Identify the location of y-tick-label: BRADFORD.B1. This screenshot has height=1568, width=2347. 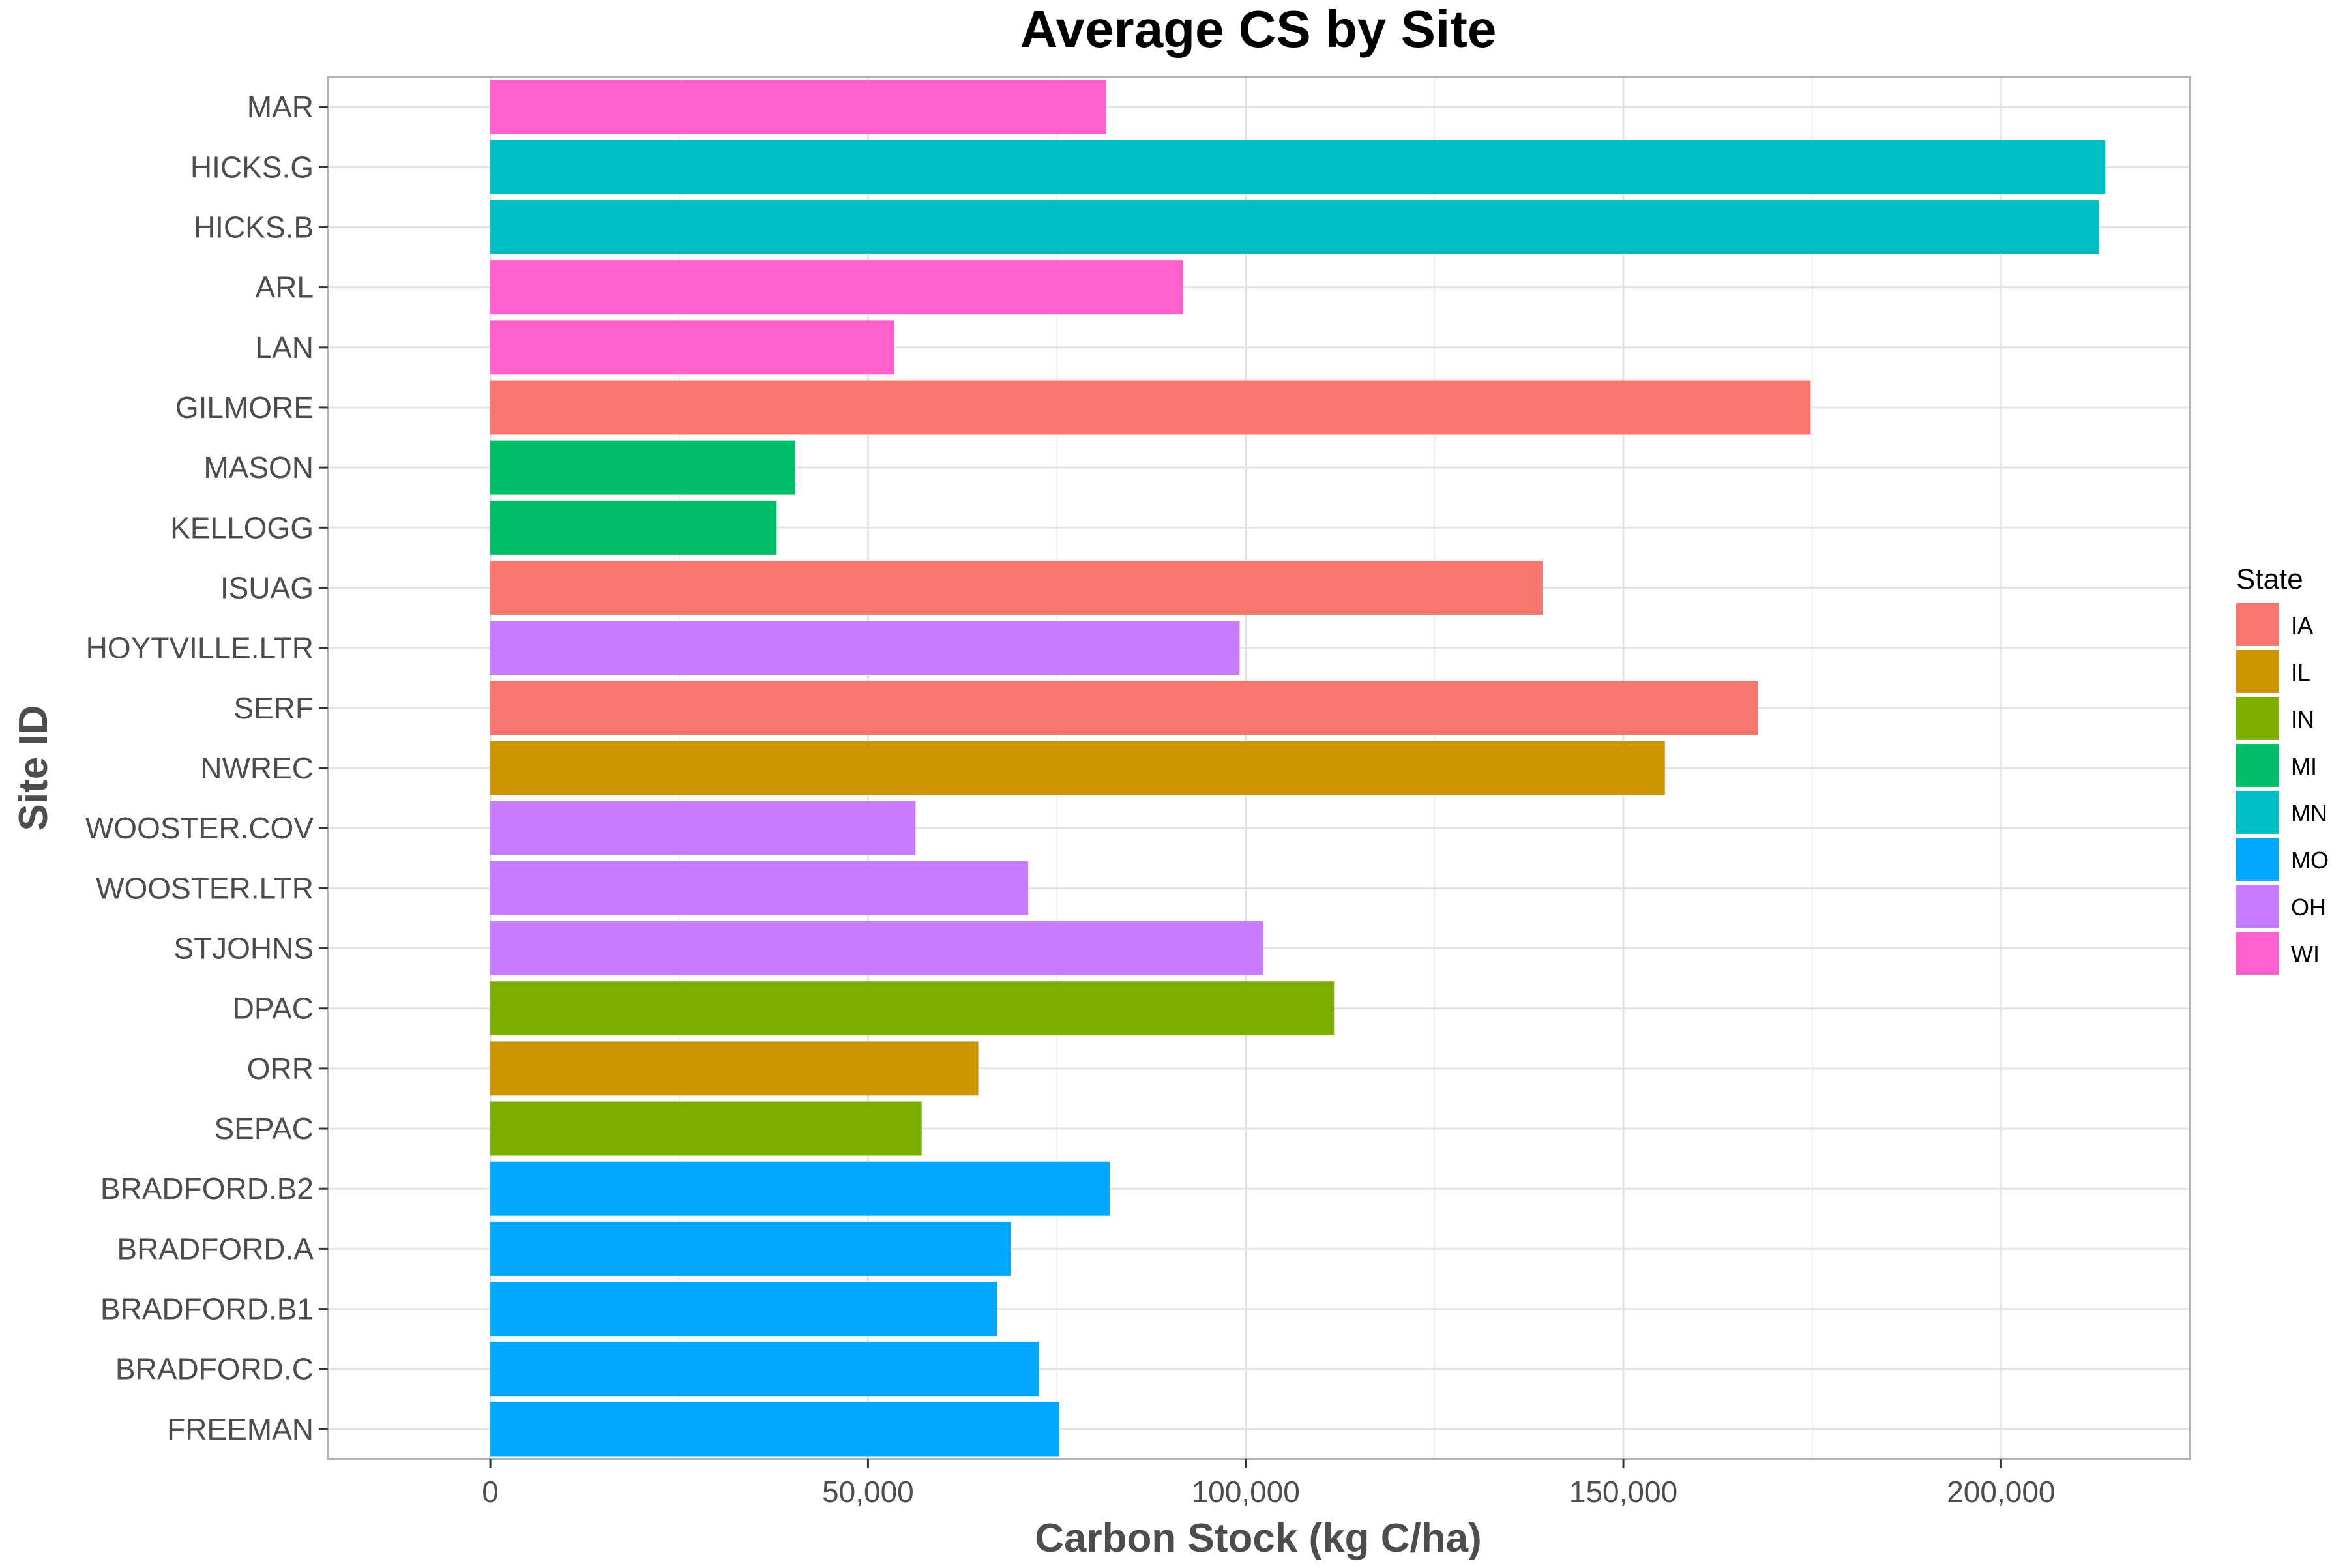
(207, 1309).